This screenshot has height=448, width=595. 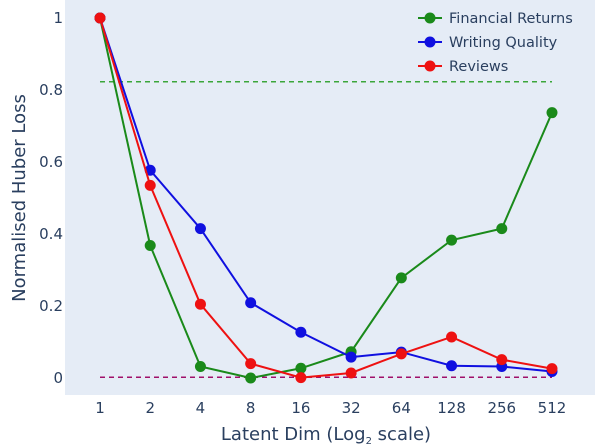 What do you see at coordinates (503, 43) in the screenshot?
I see `legend-label: Writing Quality` at bounding box center [503, 43].